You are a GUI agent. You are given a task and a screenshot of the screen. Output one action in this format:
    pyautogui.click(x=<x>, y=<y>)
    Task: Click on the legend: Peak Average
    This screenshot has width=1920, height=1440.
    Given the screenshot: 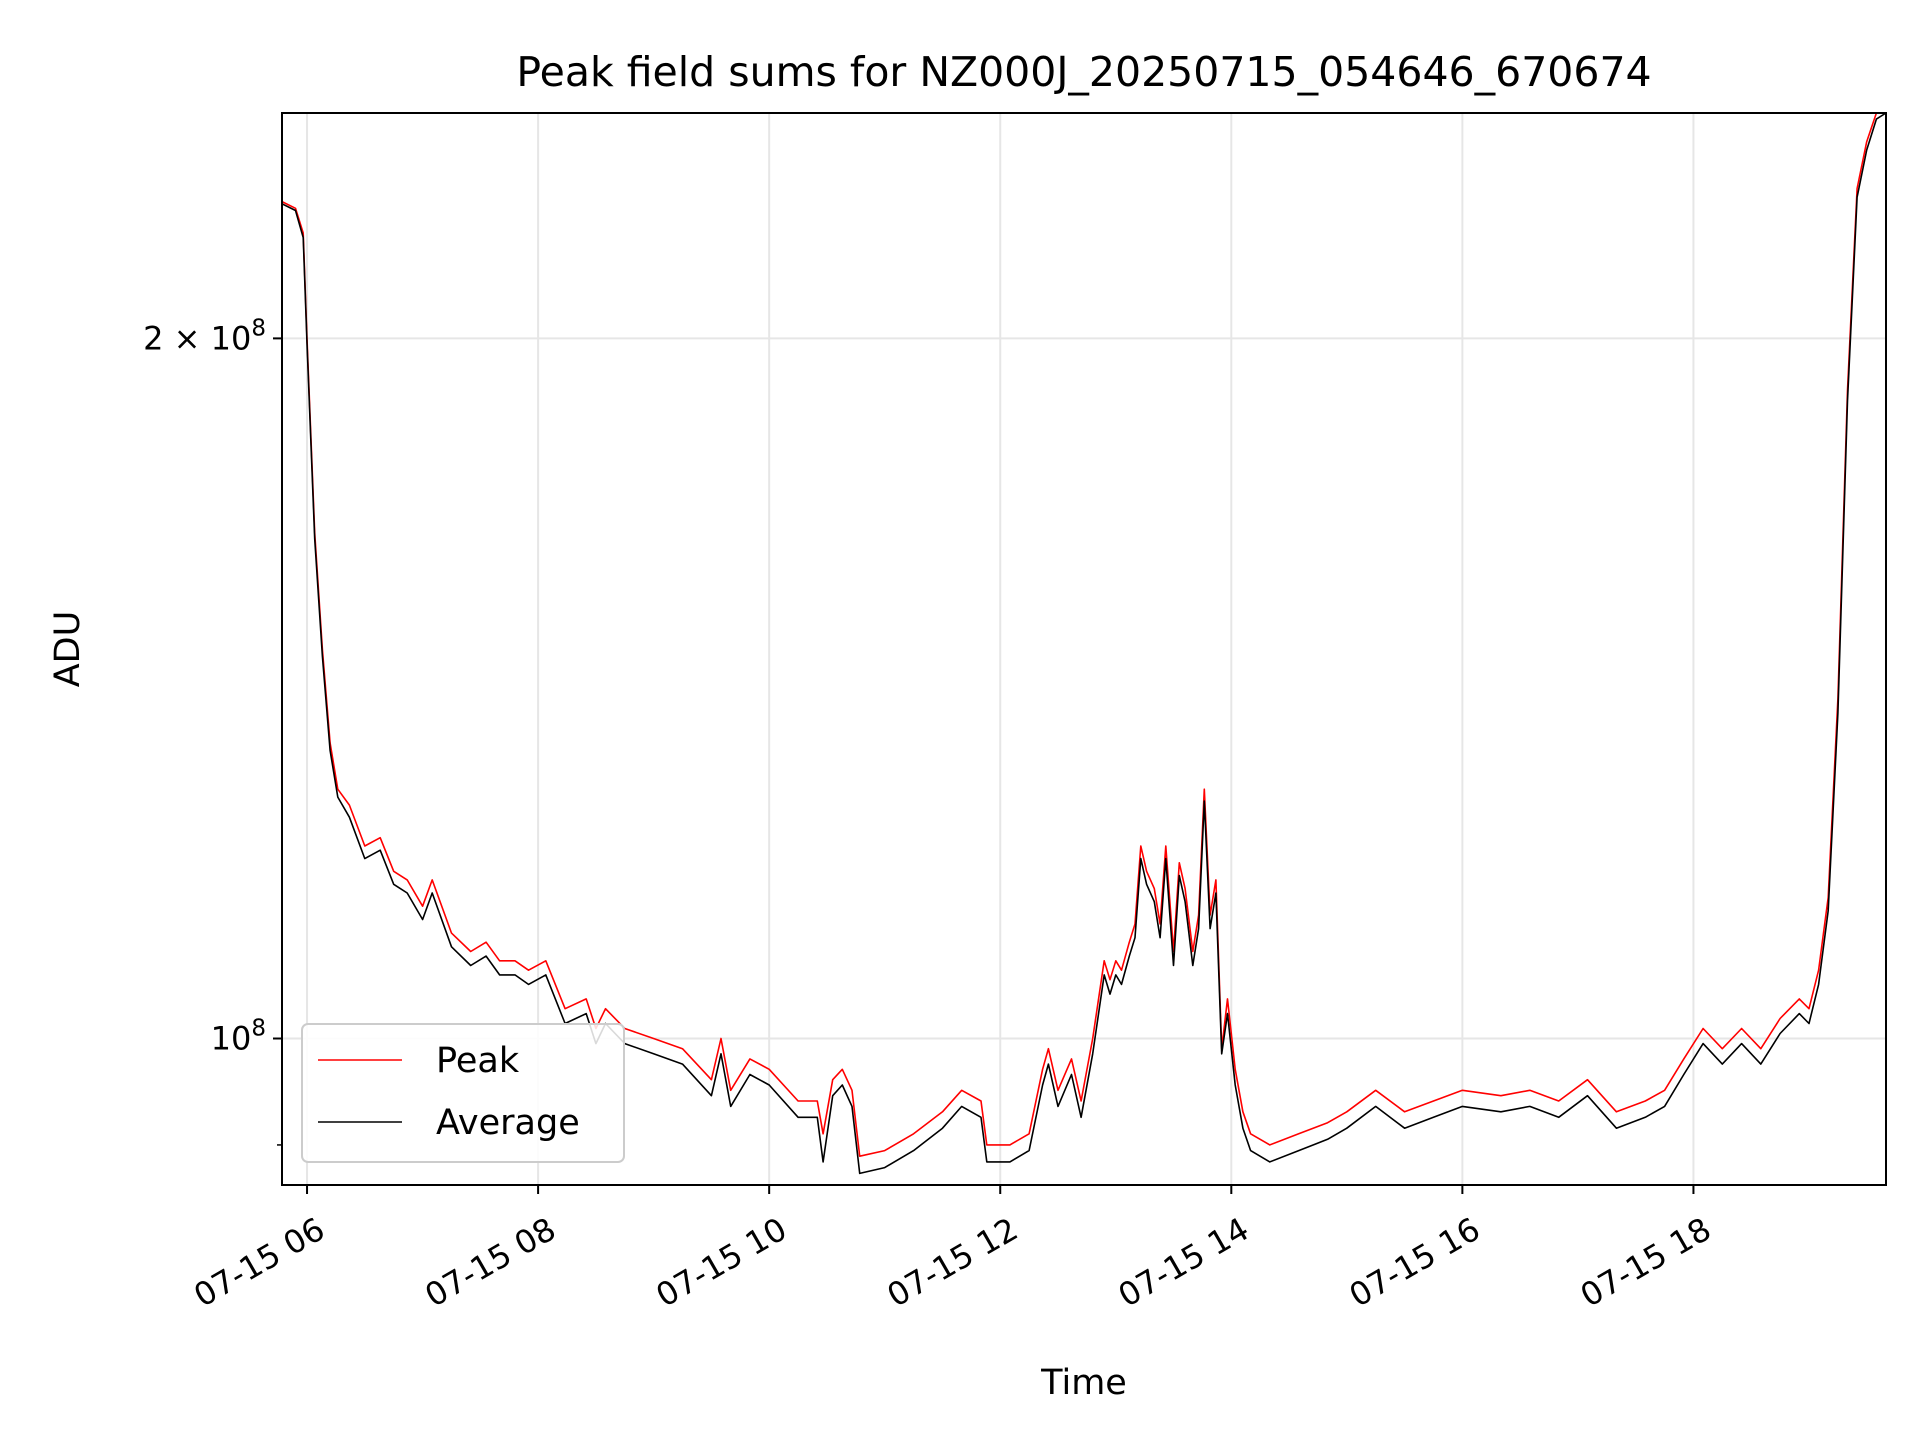 What is the action you would take?
    pyautogui.click(x=463, y=1093)
    